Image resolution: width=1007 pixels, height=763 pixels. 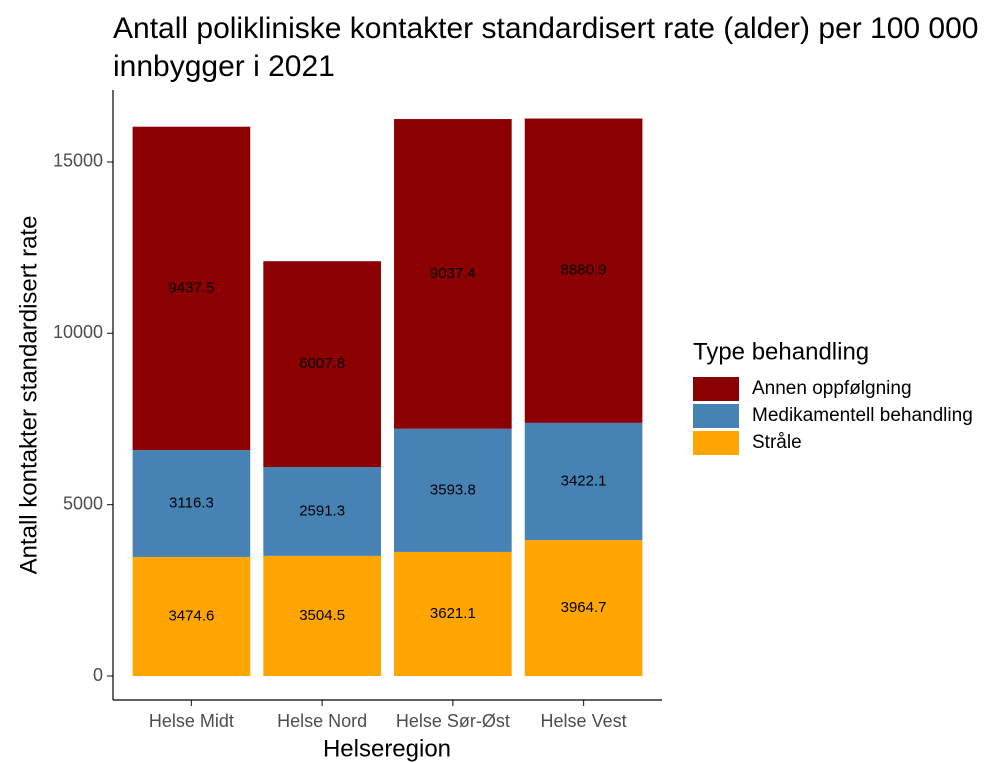 I want to click on x-tick-label: Helse Nord, so click(x=322, y=721).